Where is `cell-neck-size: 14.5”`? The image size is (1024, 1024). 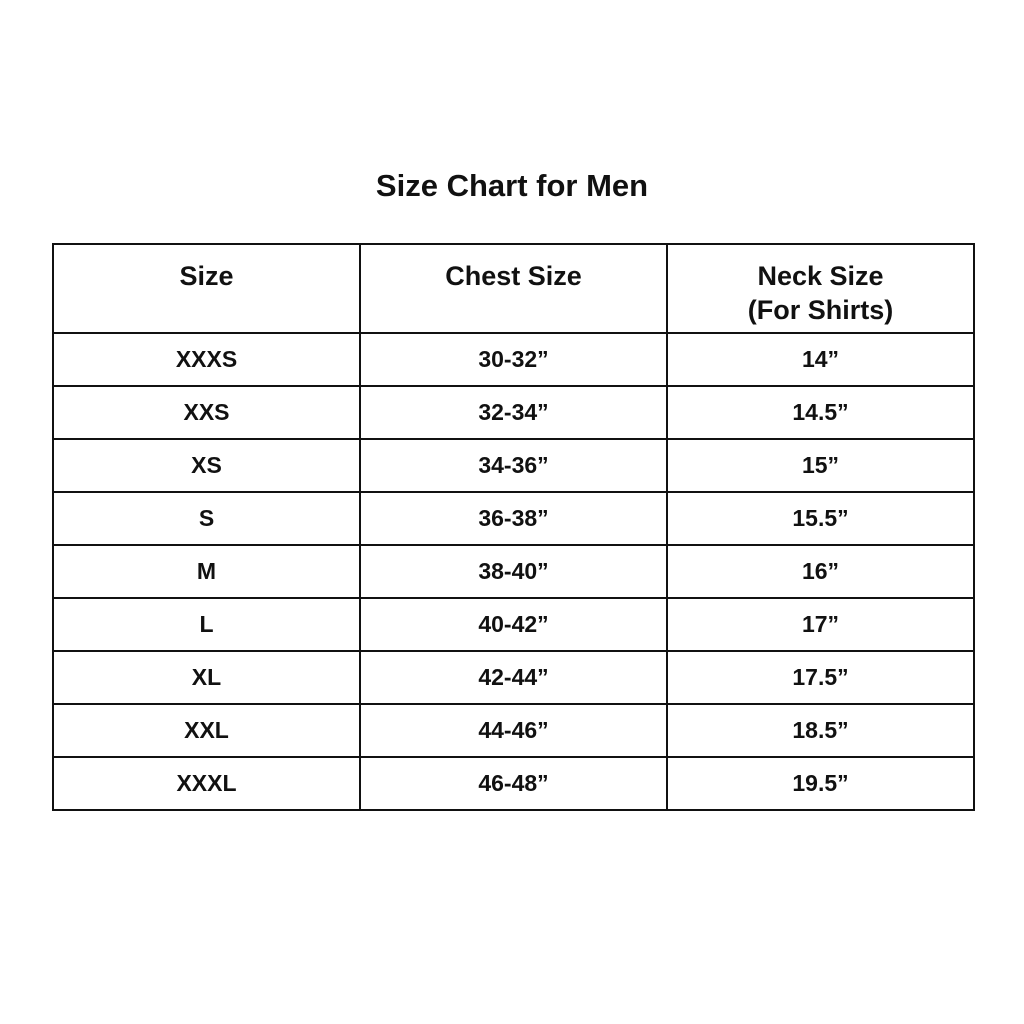 cell-neck-size: 14.5” is located at coordinates (820, 412).